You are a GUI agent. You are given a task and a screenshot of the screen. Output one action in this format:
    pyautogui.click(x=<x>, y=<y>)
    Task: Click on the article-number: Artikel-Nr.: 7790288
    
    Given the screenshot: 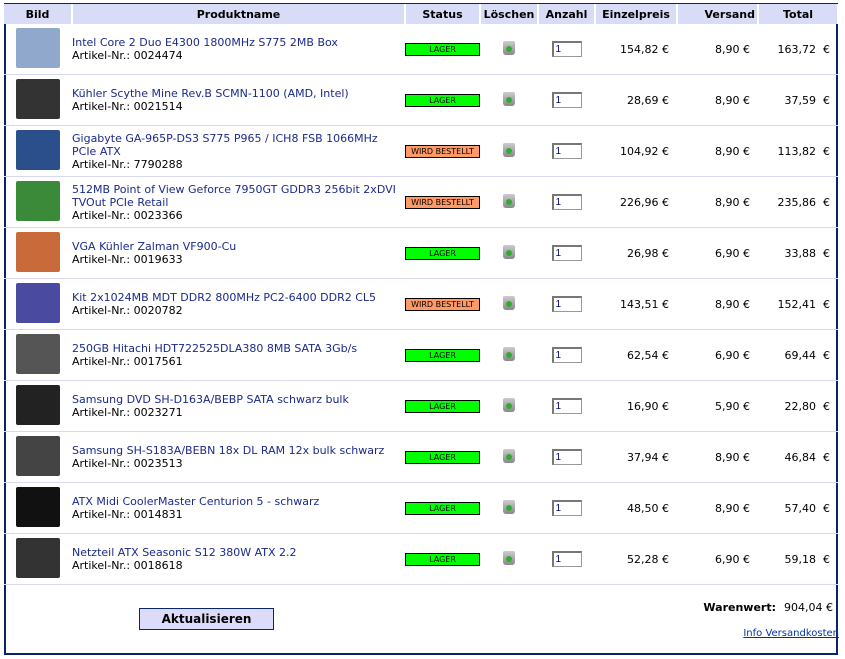 What is the action you would take?
    pyautogui.click(x=127, y=164)
    